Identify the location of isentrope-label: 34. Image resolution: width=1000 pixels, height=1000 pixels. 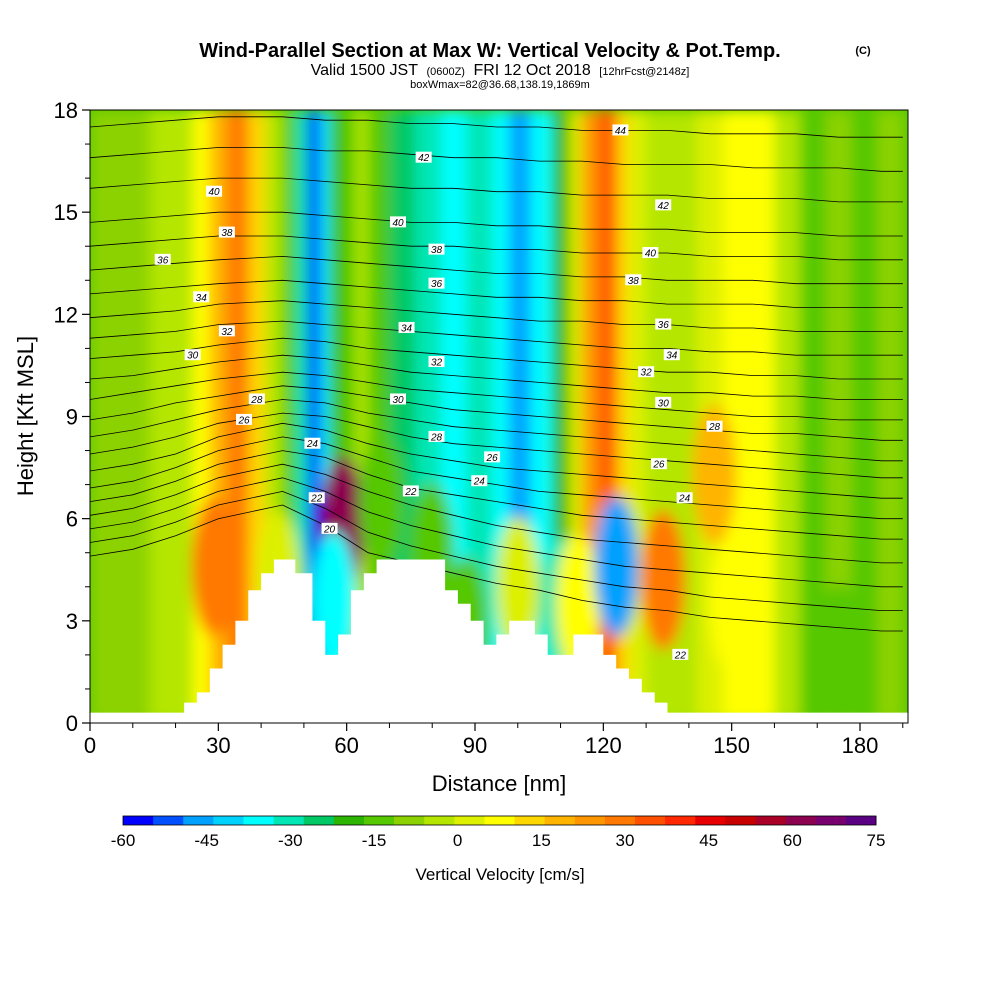
(671, 355).